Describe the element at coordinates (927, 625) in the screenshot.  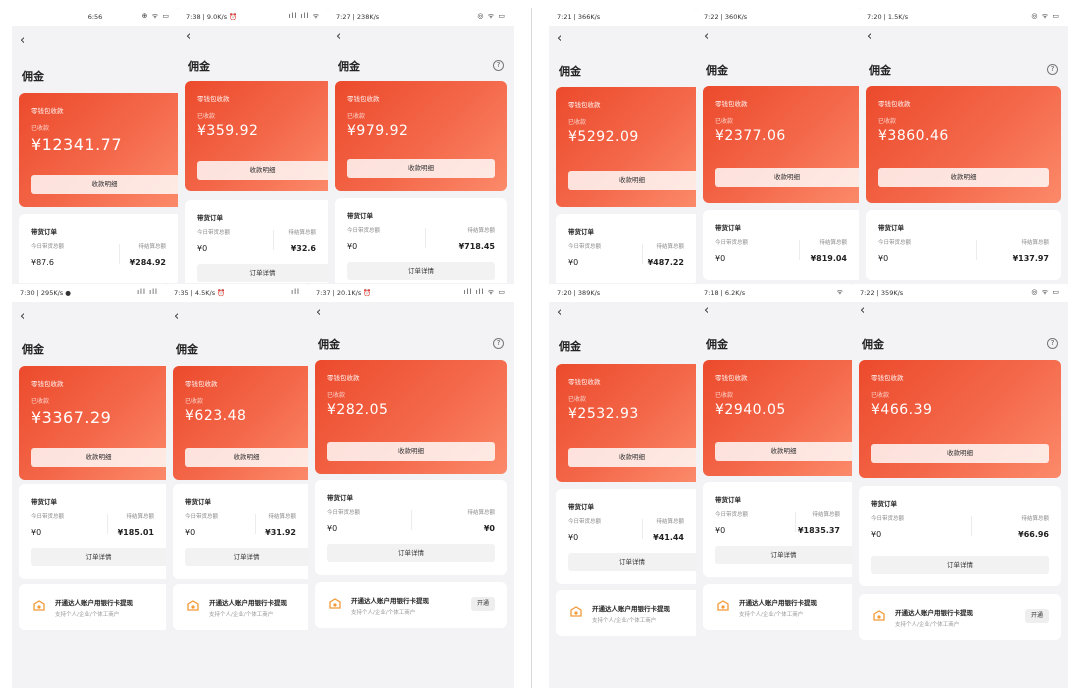
I see `bank-withdraw-subtitle: 支持个人/企业/个体工商户` at that location.